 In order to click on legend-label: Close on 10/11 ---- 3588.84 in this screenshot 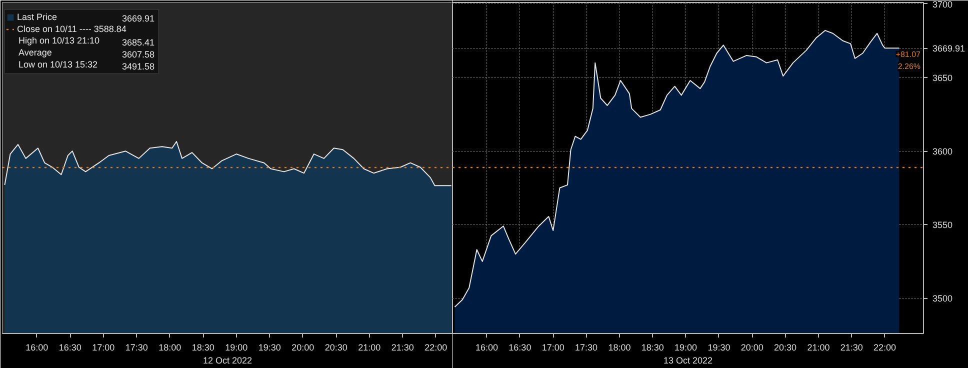, I will do `click(71, 29)`.